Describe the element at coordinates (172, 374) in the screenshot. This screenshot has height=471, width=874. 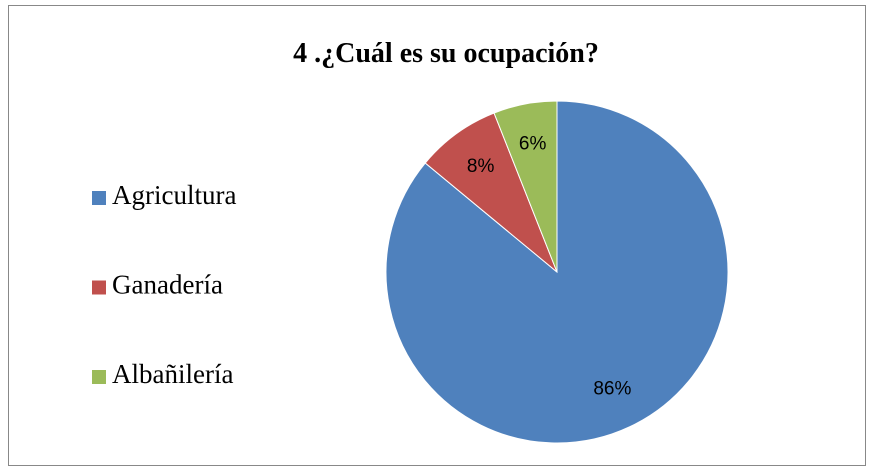
I see `legend-label: Albañilería` at that location.